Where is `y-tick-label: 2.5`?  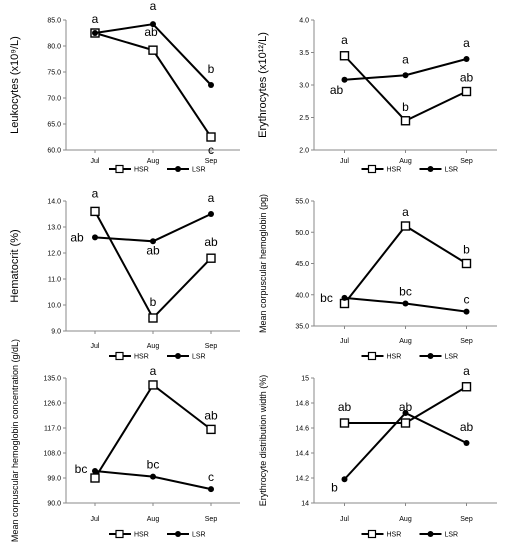
y-tick-label: 2.5 is located at coordinates (304, 118).